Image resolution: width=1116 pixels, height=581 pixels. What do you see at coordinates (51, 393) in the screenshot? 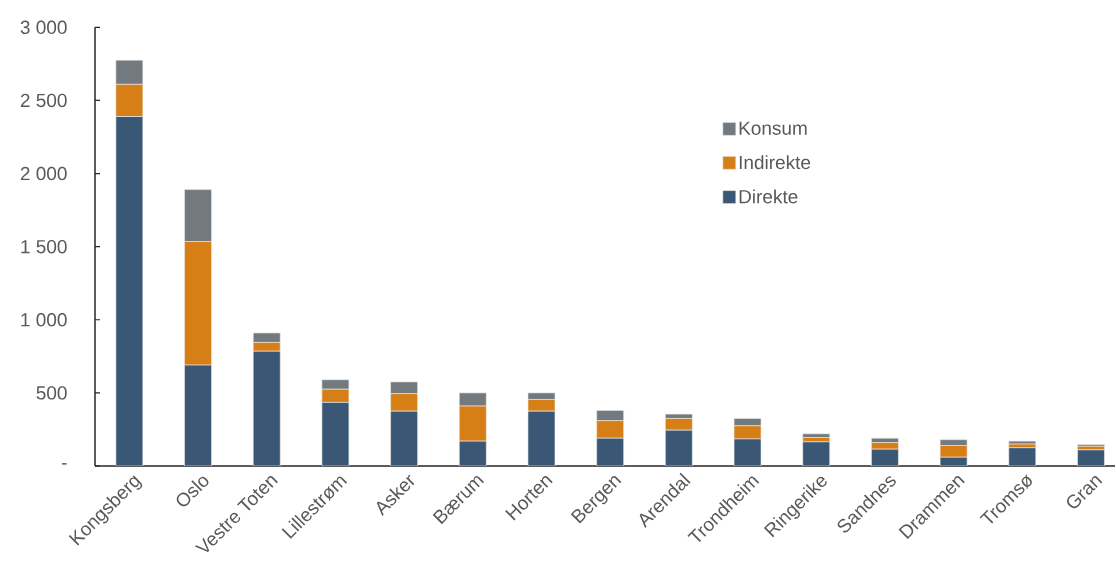
I see `y-tick-label: 500` at bounding box center [51, 393].